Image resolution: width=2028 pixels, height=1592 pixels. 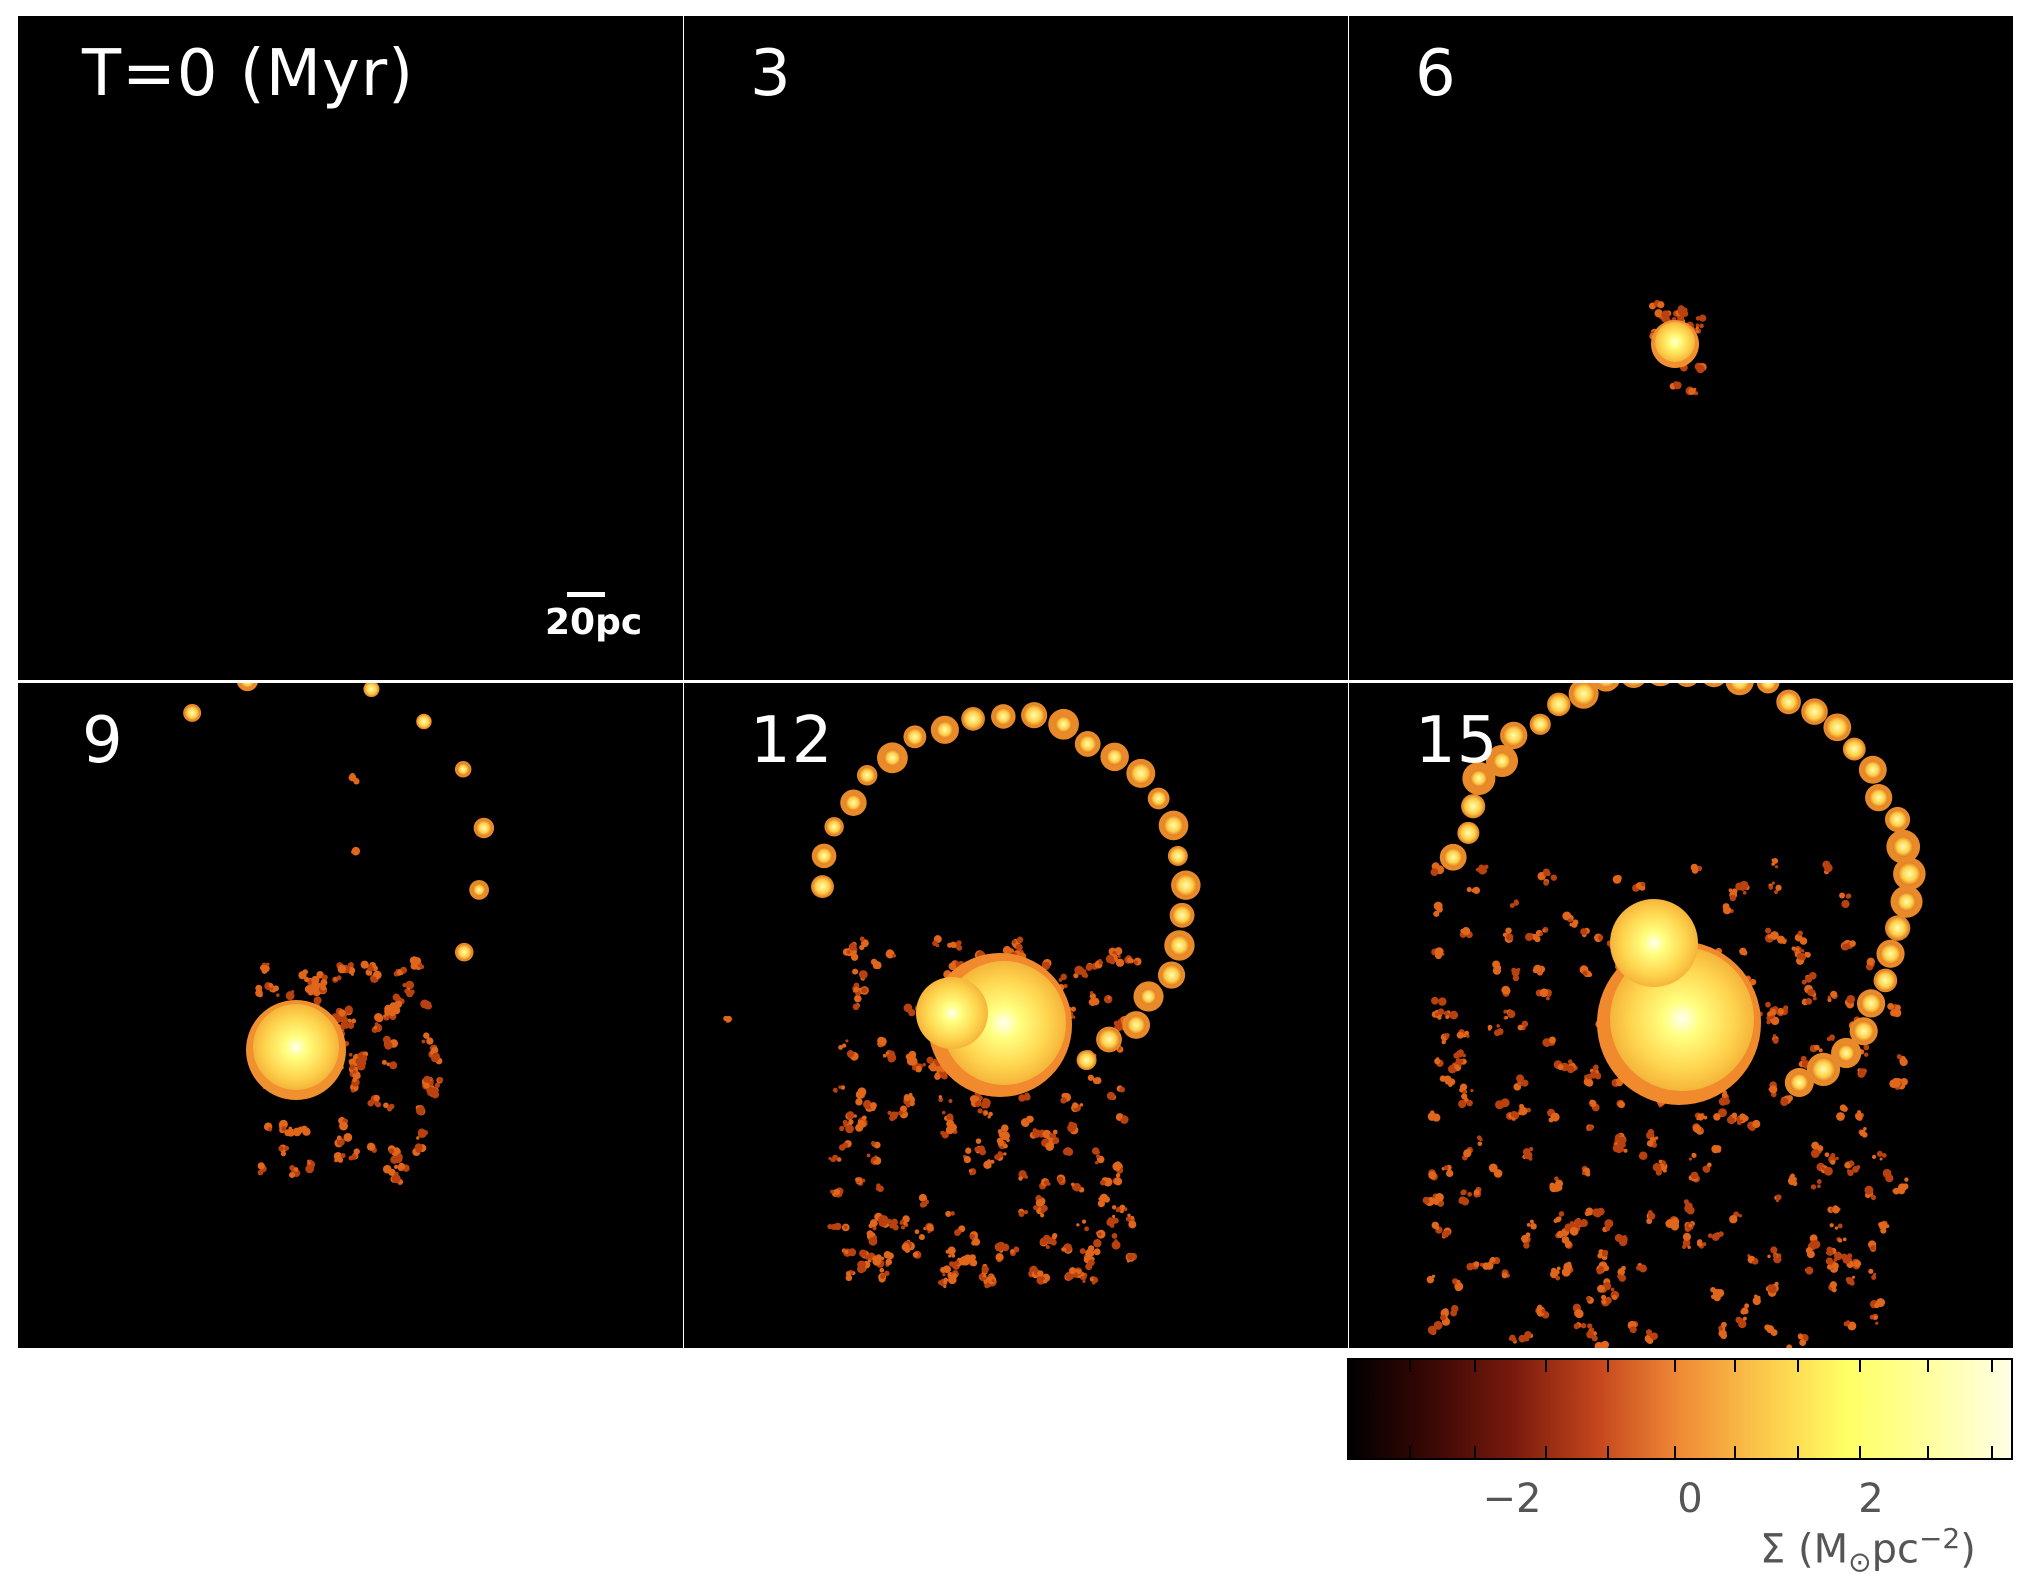 I want to click on colorbar, so click(x=1680, y=1409).